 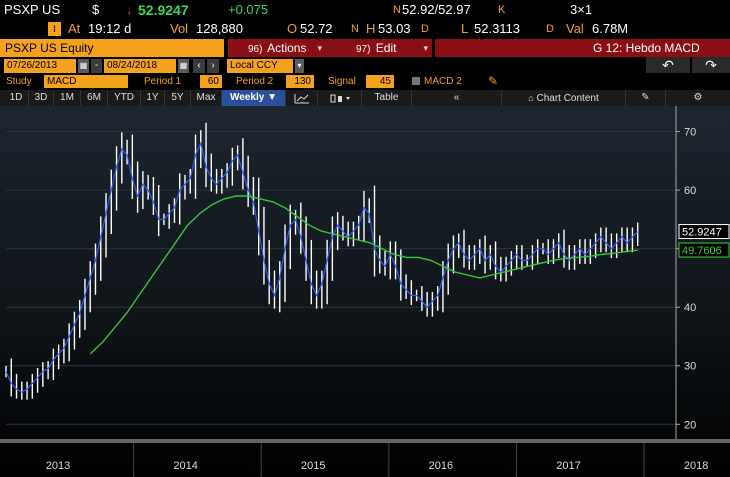 I want to click on last-price-tag-label: 52.9247, so click(x=702, y=233).